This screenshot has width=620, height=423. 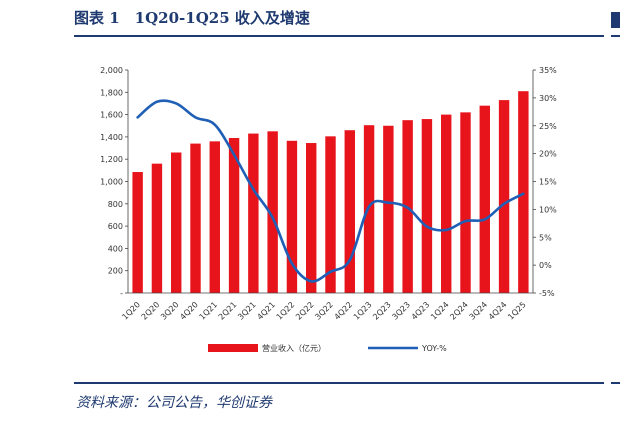 What do you see at coordinates (339, 383) in the screenshot?
I see `bottom-rule` at bounding box center [339, 383].